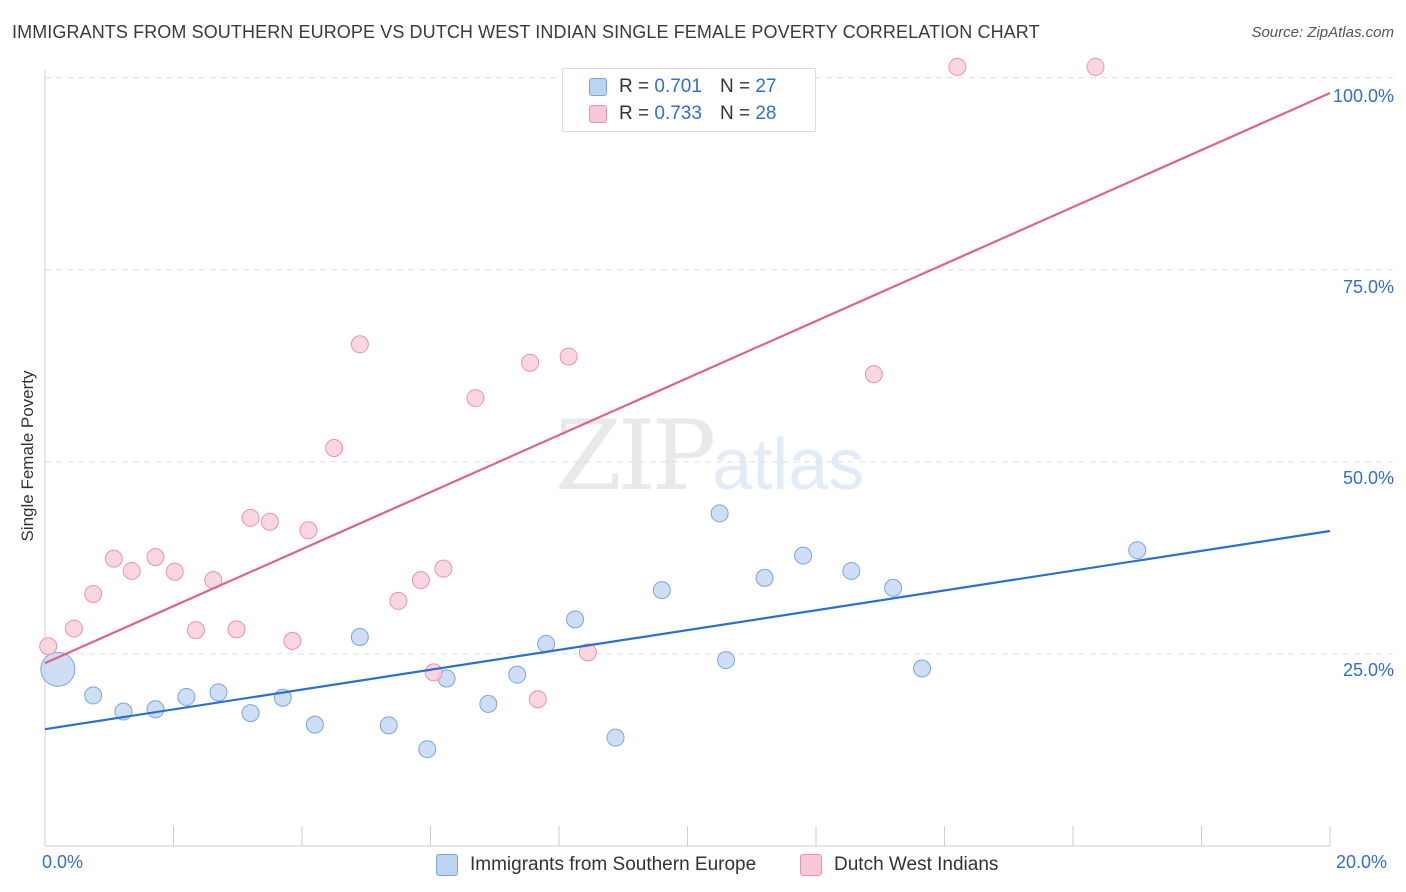  I want to click on y-tick-label: 100.0%, so click(1363, 96).